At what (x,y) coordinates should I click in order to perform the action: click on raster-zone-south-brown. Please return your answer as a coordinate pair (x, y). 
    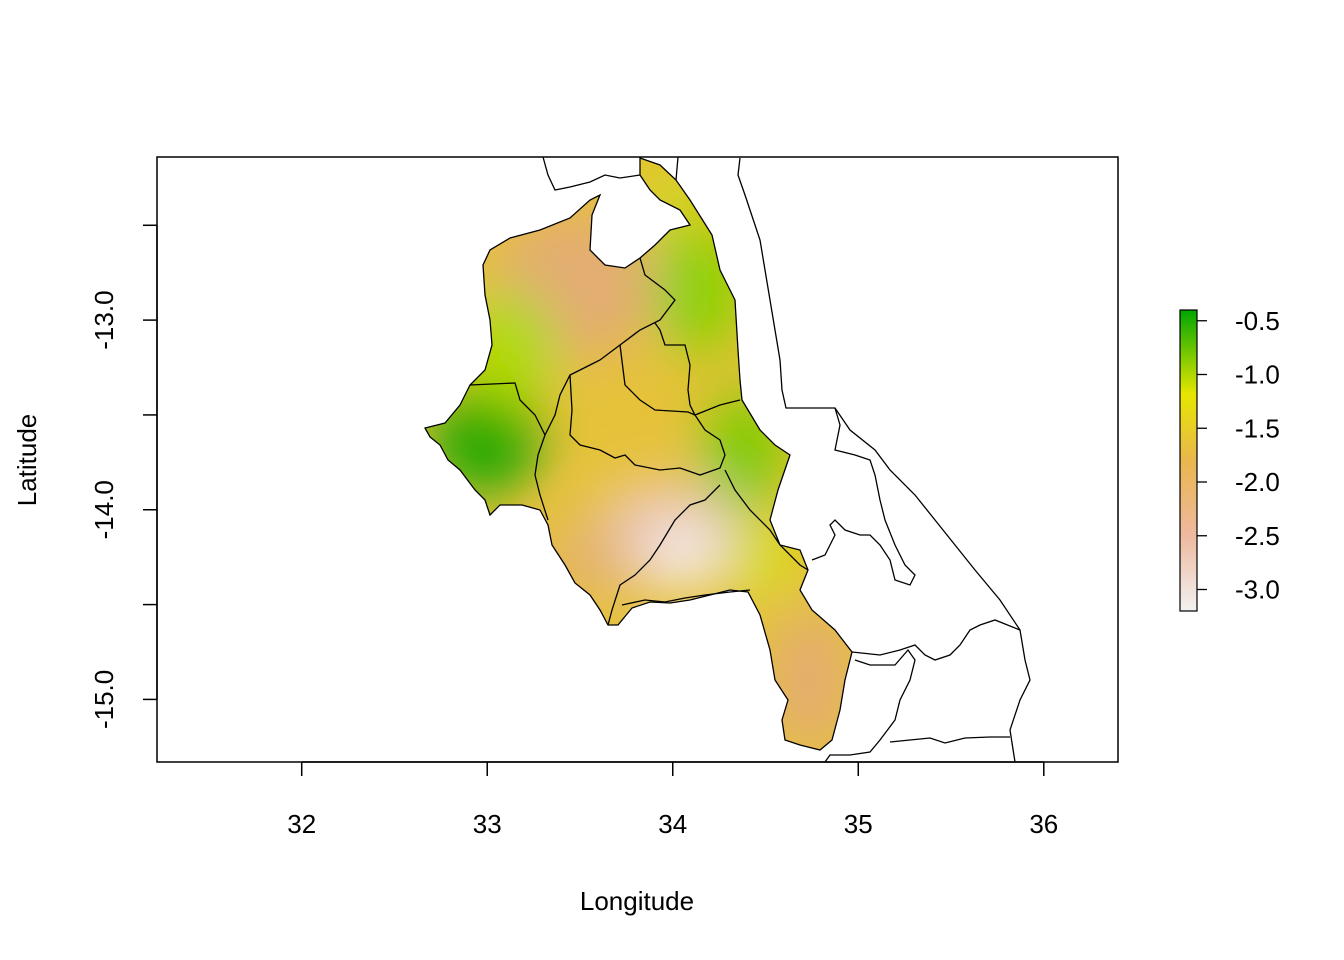
    Looking at the image, I should click on (810, 677).